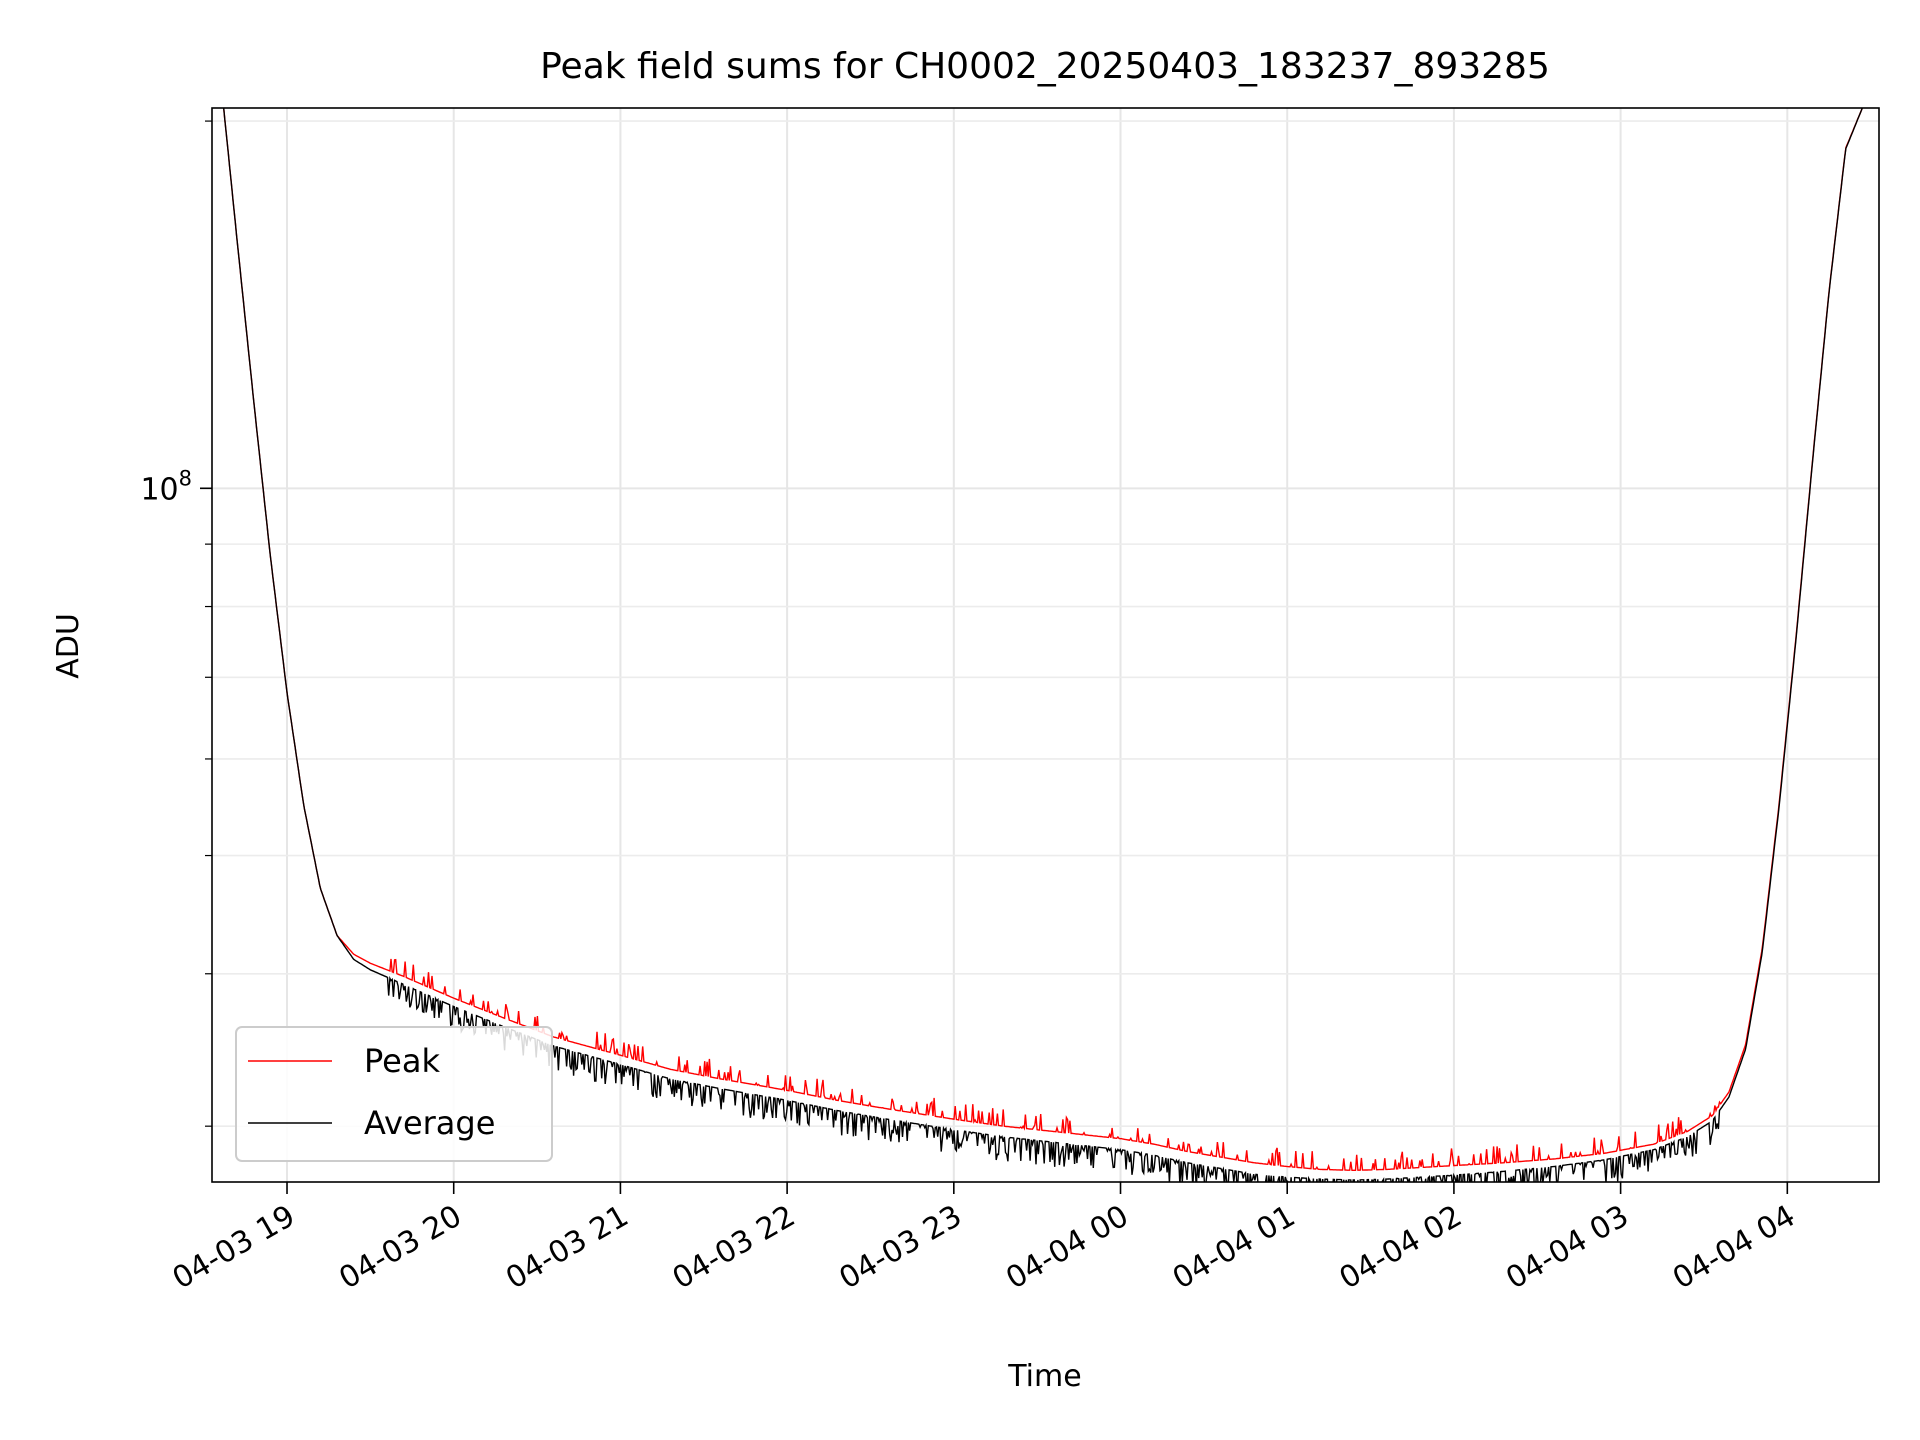 This screenshot has height=1440, width=1920. What do you see at coordinates (68, 646) in the screenshot?
I see `y-axis-label: ADU` at bounding box center [68, 646].